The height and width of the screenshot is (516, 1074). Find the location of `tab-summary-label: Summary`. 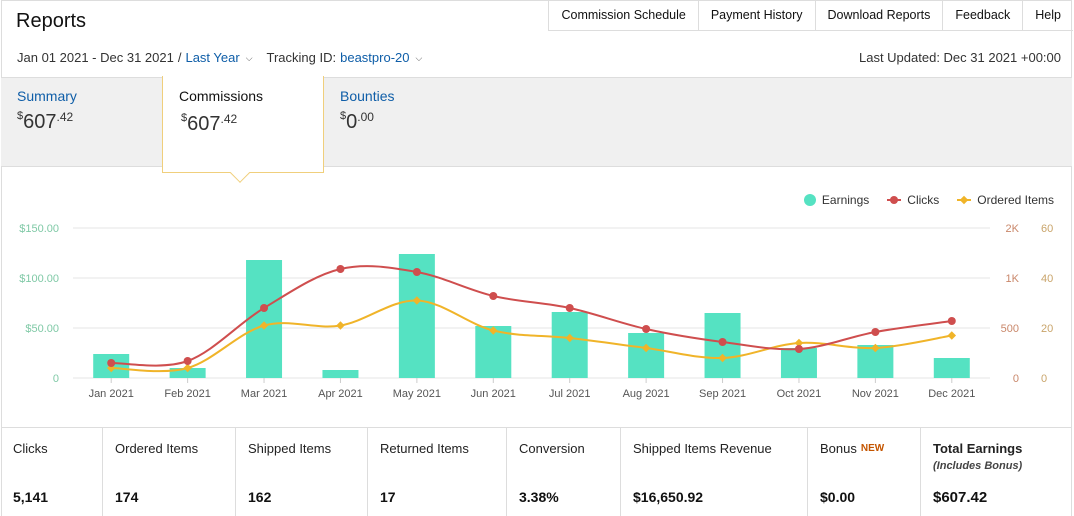

tab-summary-label: Summary is located at coordinates (47, 96).